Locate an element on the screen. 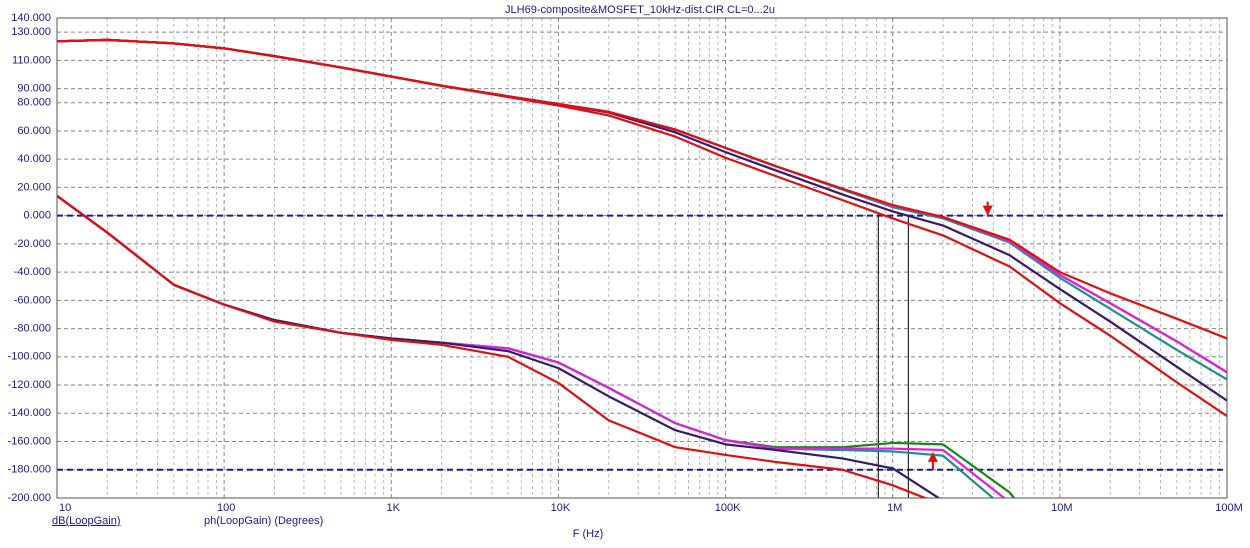 The image size is (1250, 548). marker is located at coordinates (932, 456).